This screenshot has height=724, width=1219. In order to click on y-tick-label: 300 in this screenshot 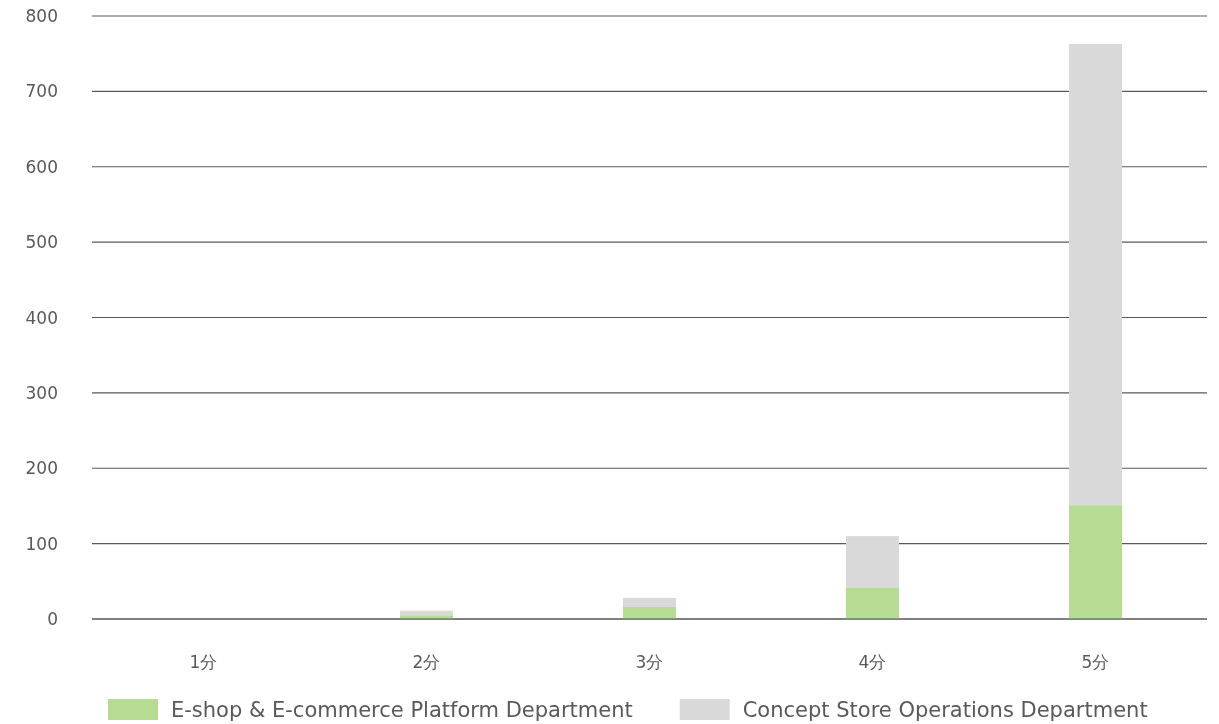, I will do `click(41, 392)`.